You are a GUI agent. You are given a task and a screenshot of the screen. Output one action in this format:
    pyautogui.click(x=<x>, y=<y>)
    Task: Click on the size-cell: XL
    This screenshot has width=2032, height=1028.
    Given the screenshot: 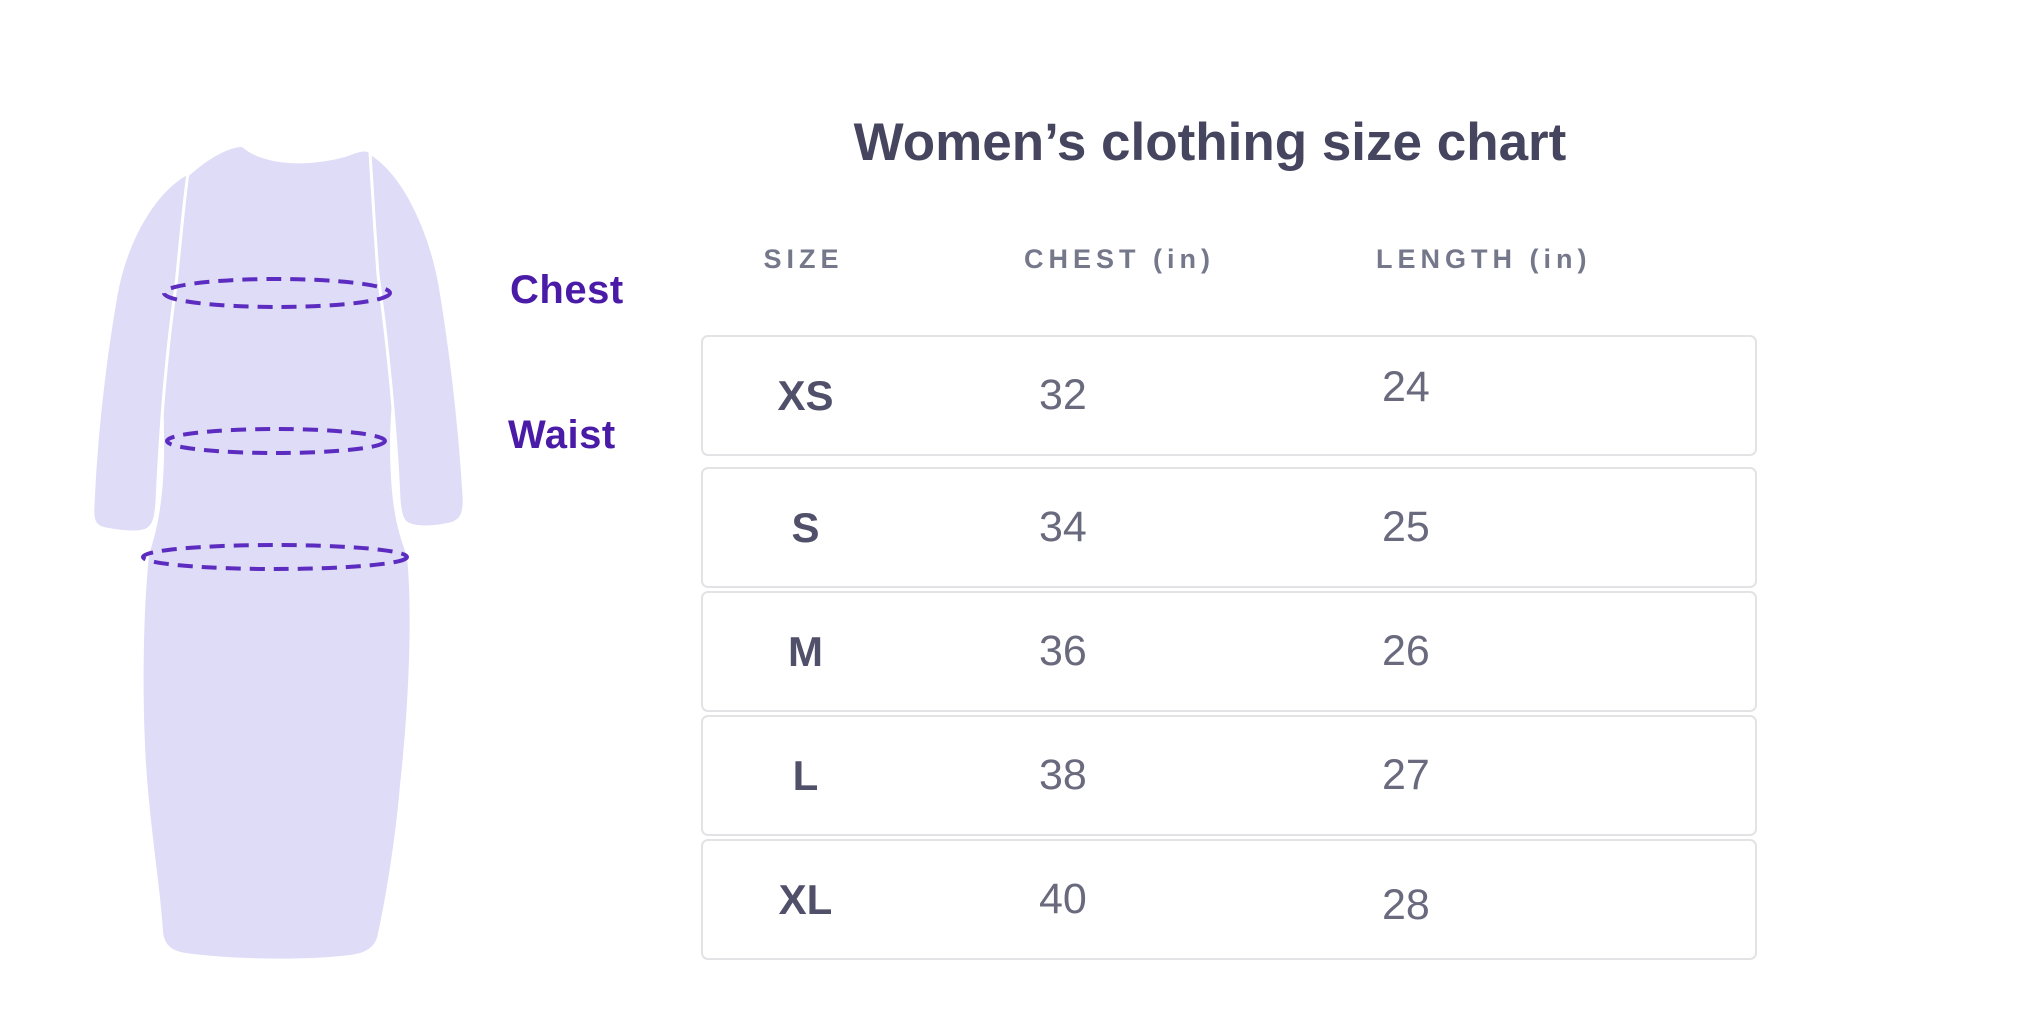 What is the action you would take?
    pyautogui.click(x=805, y=899)
    